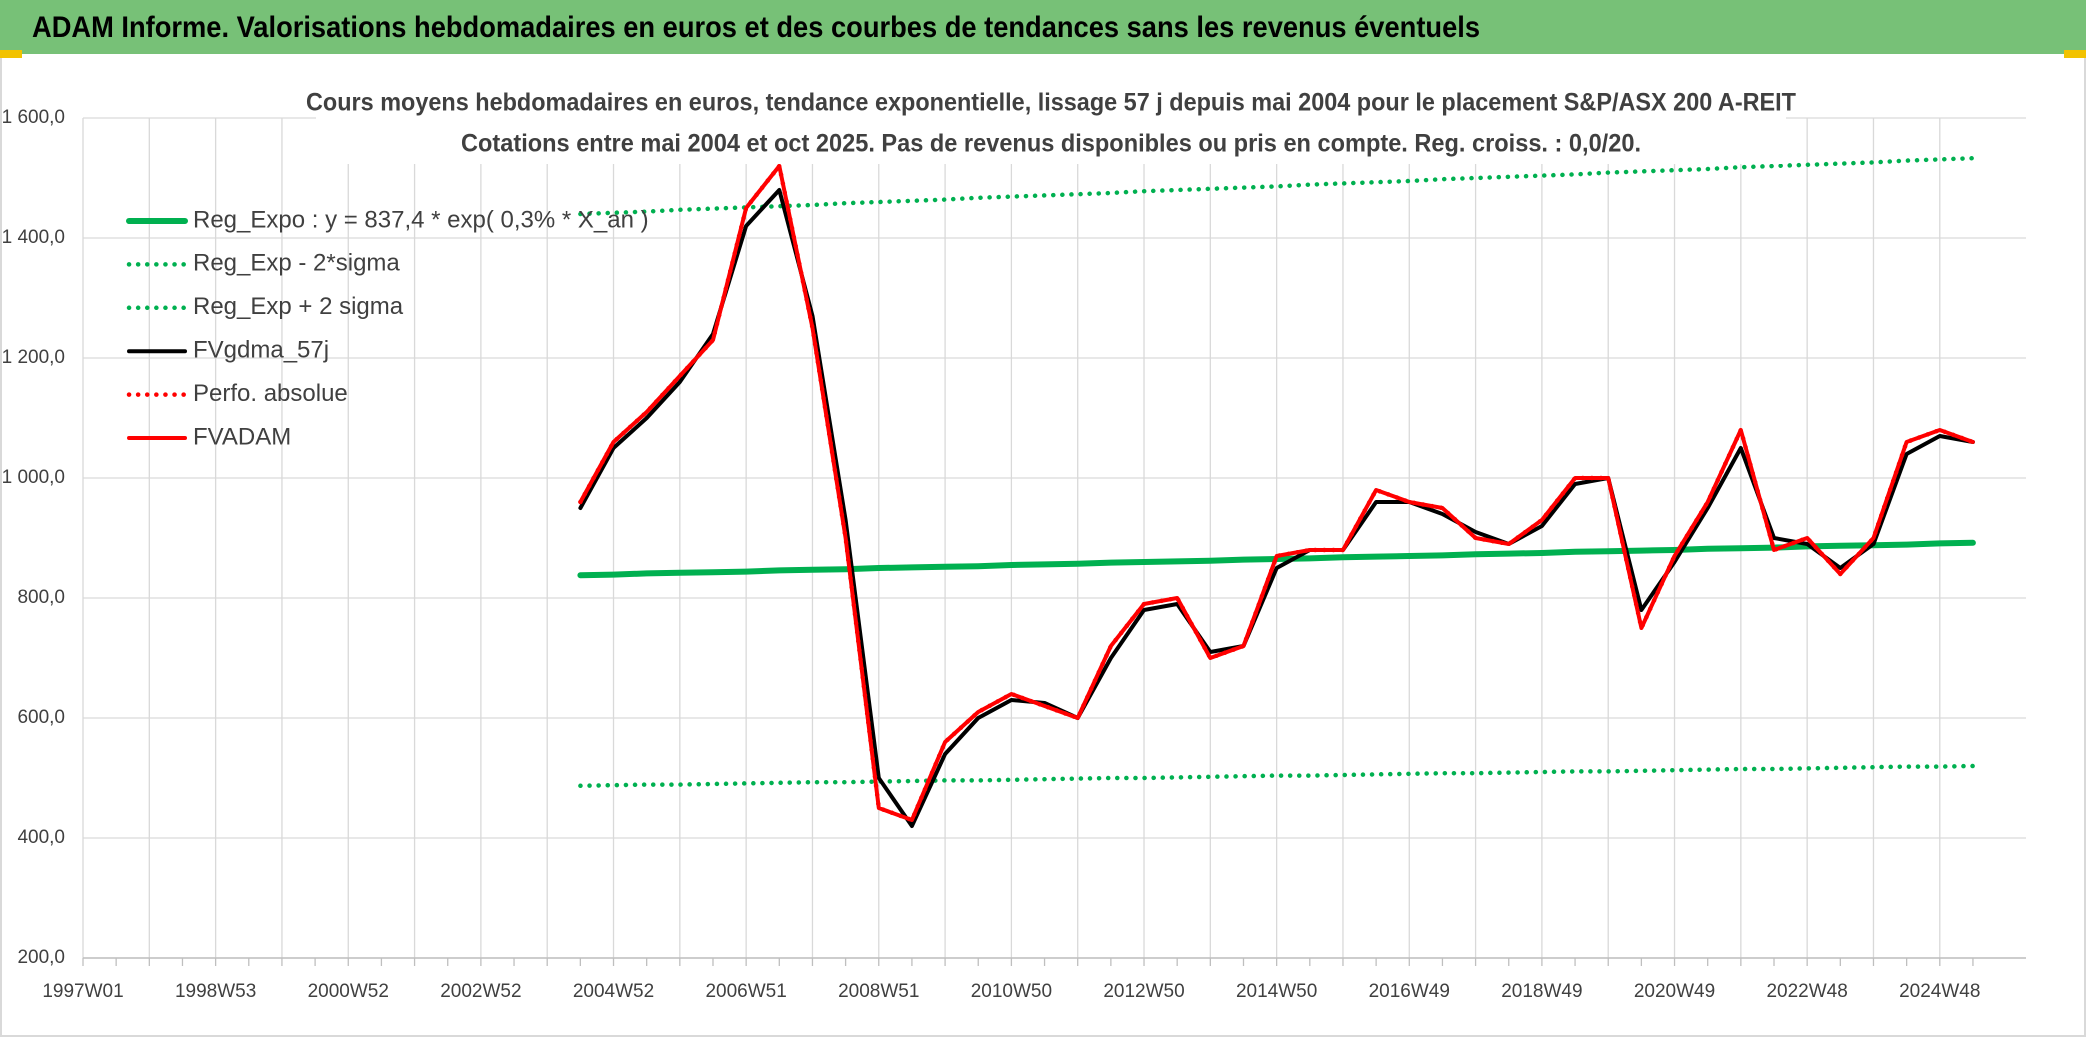 The image size is (2086, 1037). Describe the element at coordinates (1409, 991) in the screenshot. I see `x-tick-label: 2016W49` at that location.